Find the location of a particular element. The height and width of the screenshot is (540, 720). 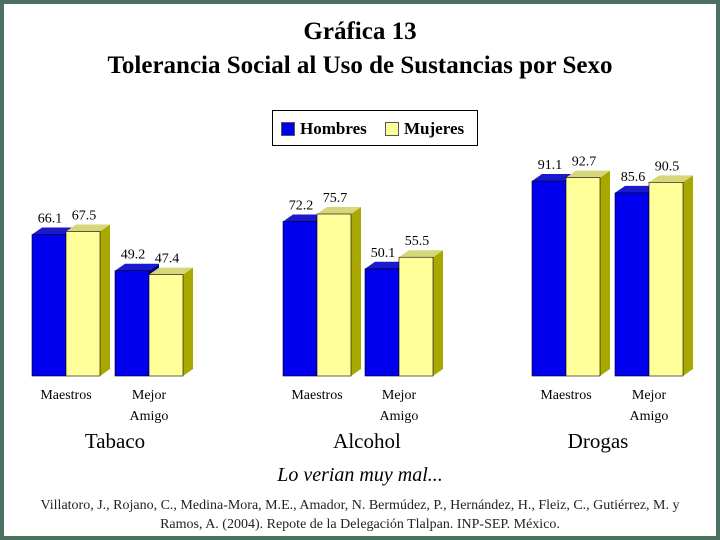

category-label-5-0: Mejor is located at coordinates (649, 395).